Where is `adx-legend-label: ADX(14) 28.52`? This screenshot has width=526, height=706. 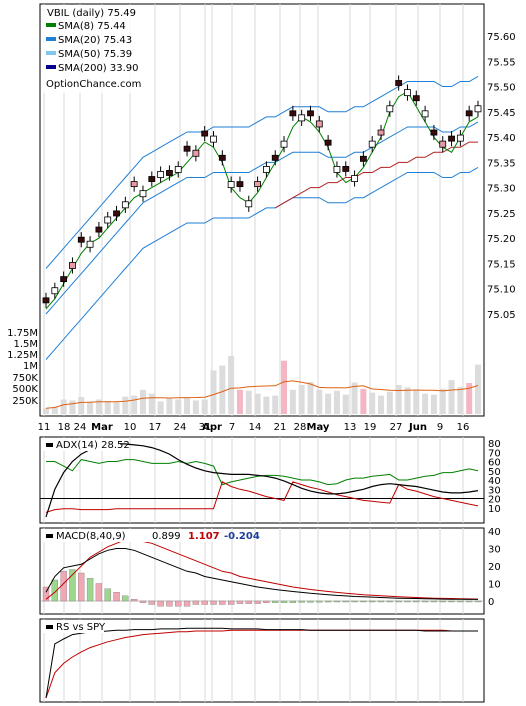 adx-legend-label: ADX(14) 28.52 is located at coordinates (93, 445).